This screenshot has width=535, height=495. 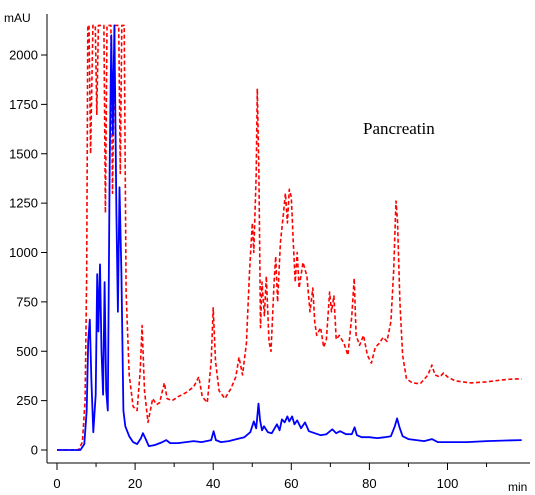 I want to click on x-tick-label: 80, so click(x=369, y=483).